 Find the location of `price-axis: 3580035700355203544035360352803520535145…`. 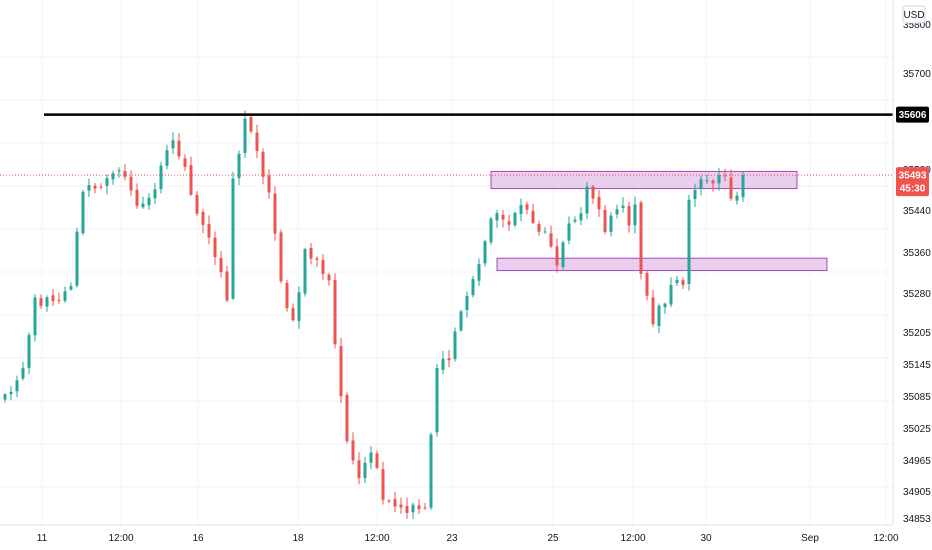

price-axis: 3580035700355203544035360352803520535145… is located at coordinates (912, 262).